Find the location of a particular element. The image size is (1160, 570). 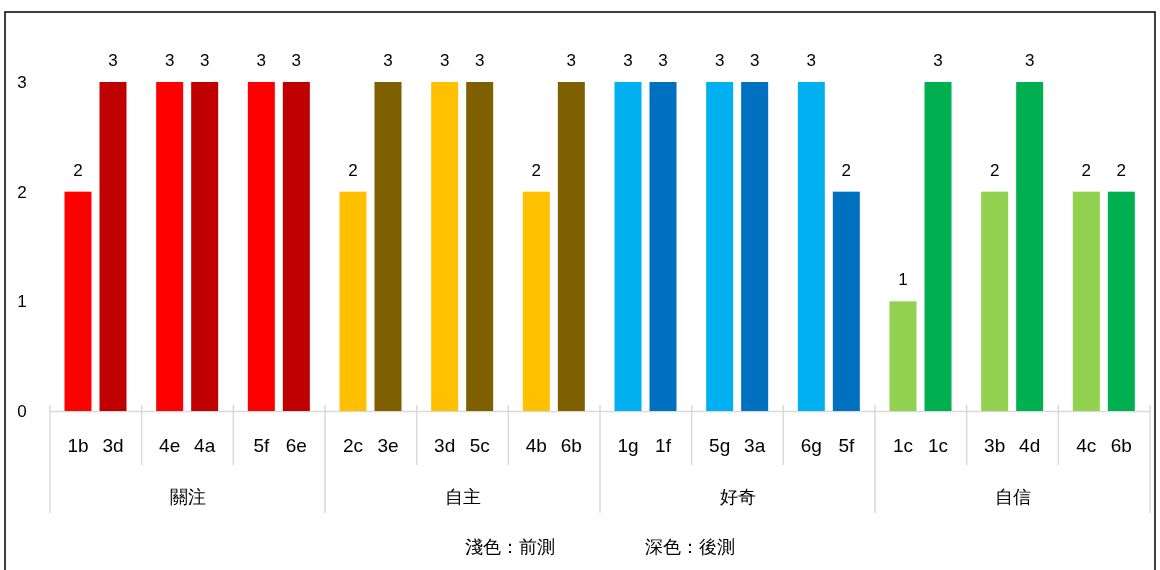

x-tick-label: 4e is located at coordinates (170, 445).